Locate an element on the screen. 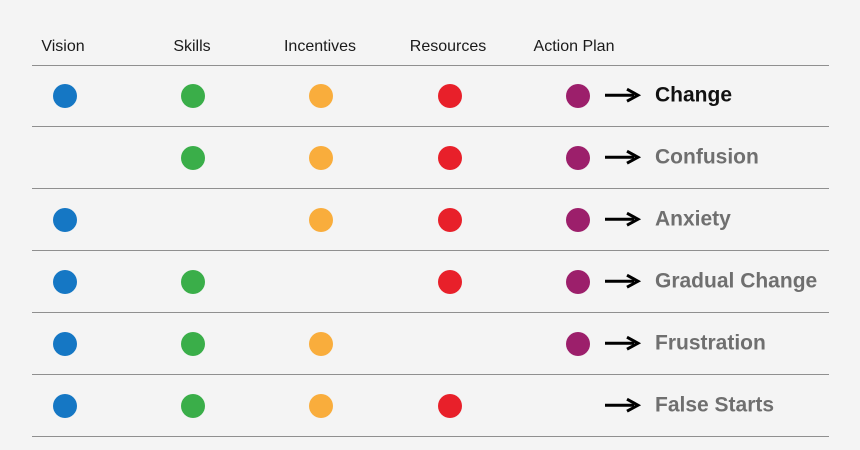  table-row: False Starts is located at coordinates (430, 406).